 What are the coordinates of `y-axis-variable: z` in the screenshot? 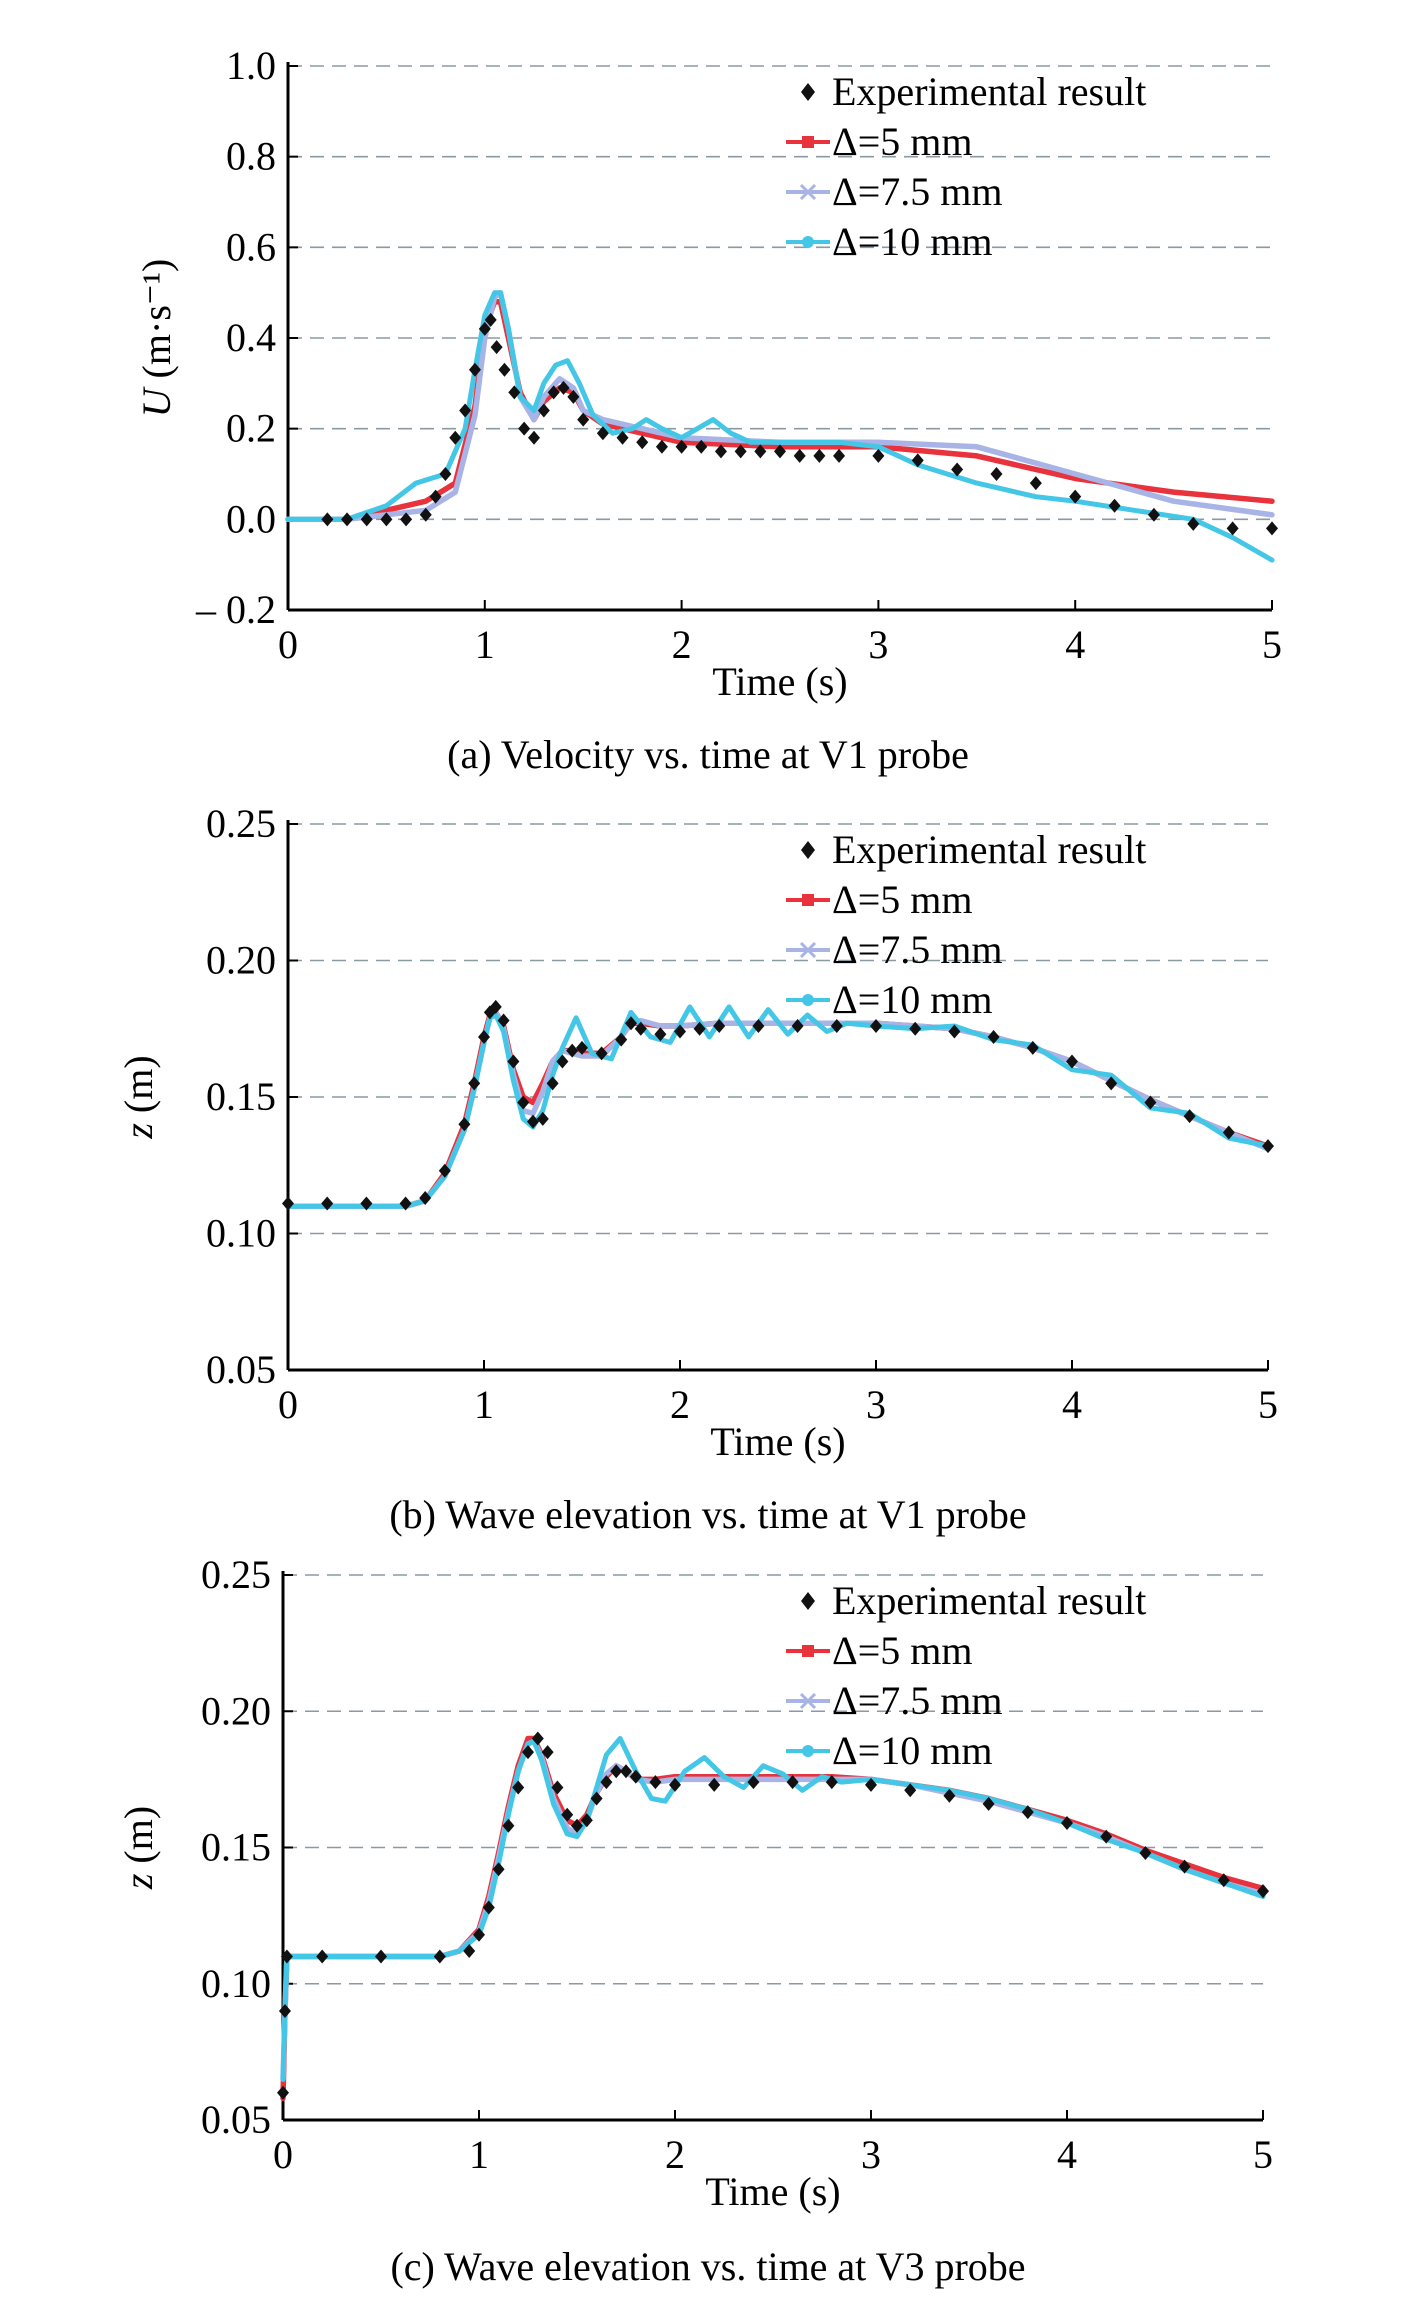 It's located at (138, 1881).